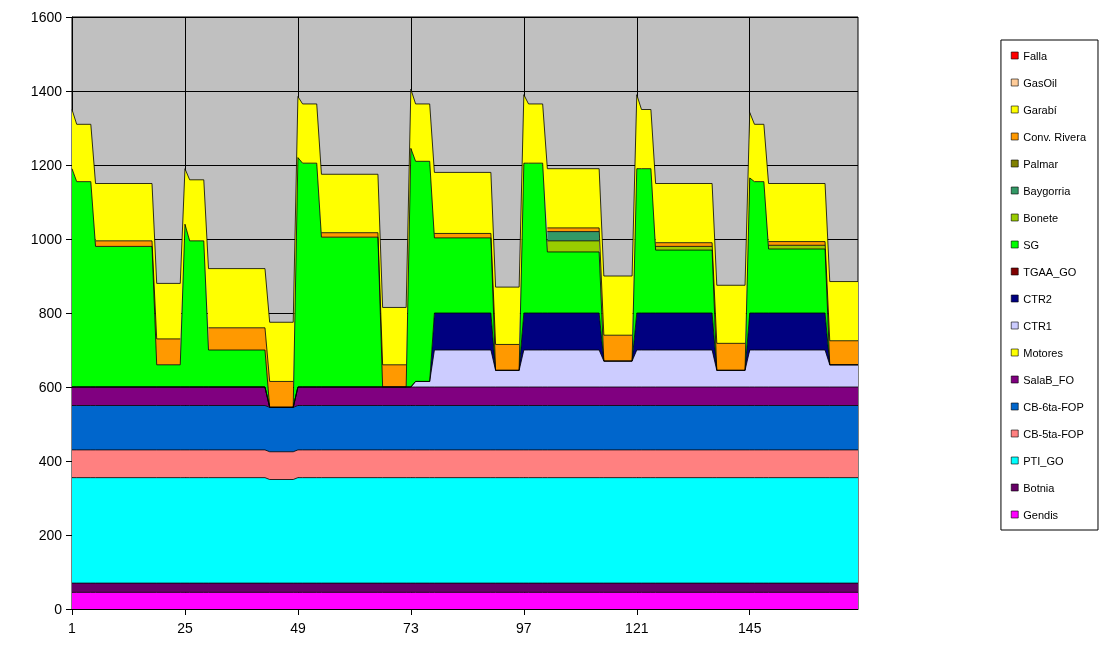 This screenshot has height=659, width=1110. What do you see at coordinates (1044, 460) in the screenshot?
I see `legend-label: PTI_GO` at bounding box center [1044, 460].